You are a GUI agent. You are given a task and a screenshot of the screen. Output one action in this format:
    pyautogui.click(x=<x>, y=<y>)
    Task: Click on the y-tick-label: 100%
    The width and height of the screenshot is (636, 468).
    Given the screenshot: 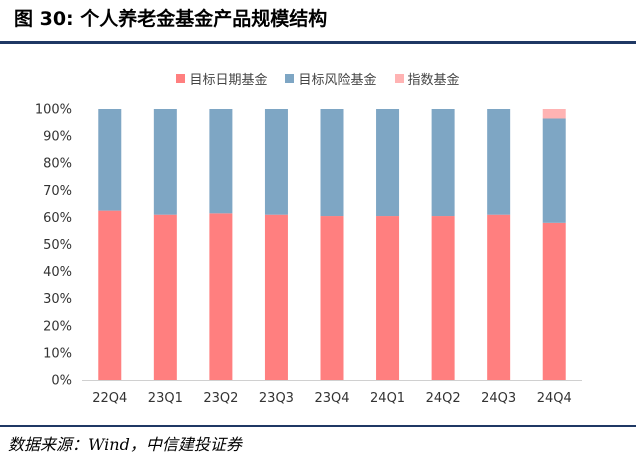 What is the action you would take?
    pyautogui.click(x=53, y=110)
    